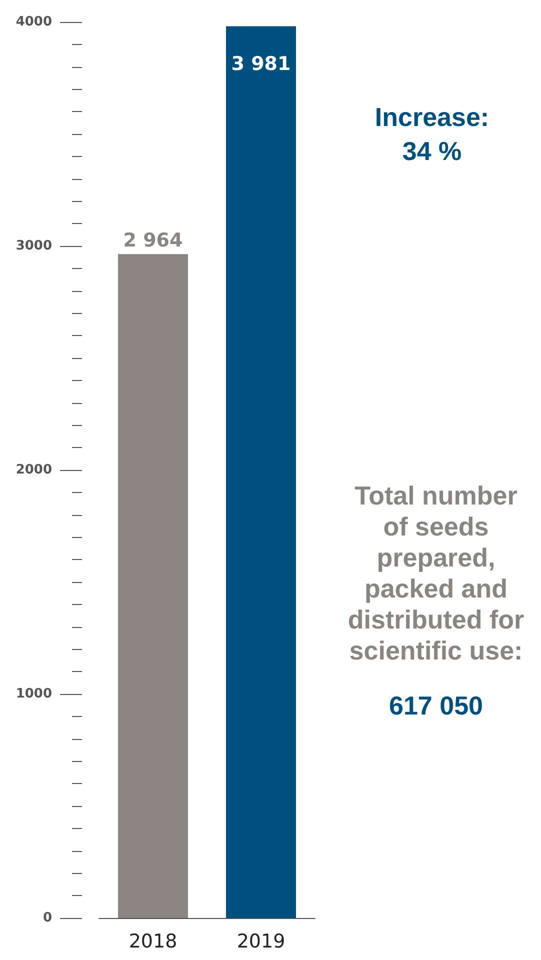 This screenshot has height=960, width=541. Describe the element at coordinates (261, 63) in the screenshot. I see `data-label: 3 981` at that location.